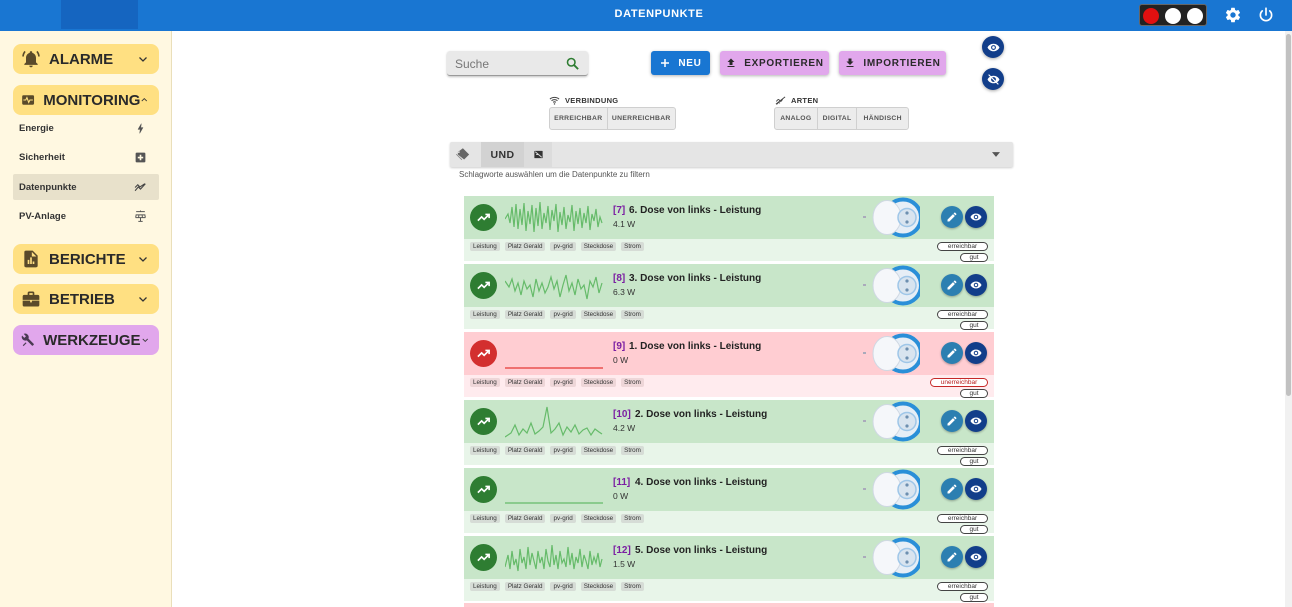 This screenshot has height=607, width=1292. What do you see at coordinates (86, 128) in the screenshot?
I see `sidebar-item-energie: Energie` at bounding box center [86, 128].